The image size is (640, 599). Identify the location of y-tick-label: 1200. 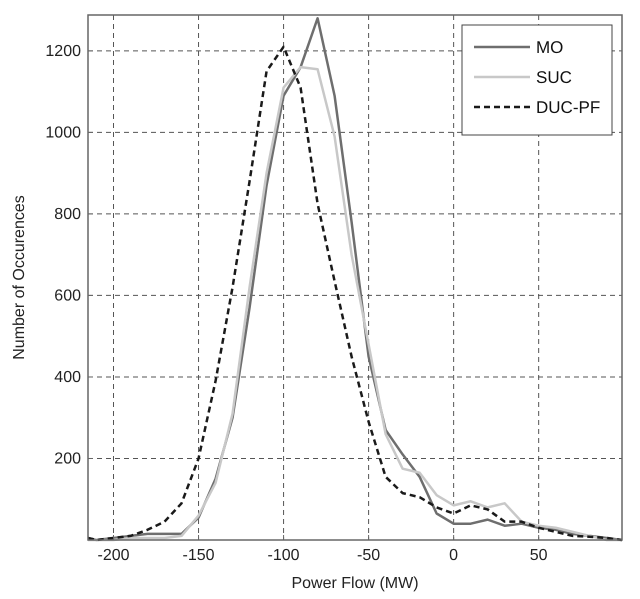
(63, 51).